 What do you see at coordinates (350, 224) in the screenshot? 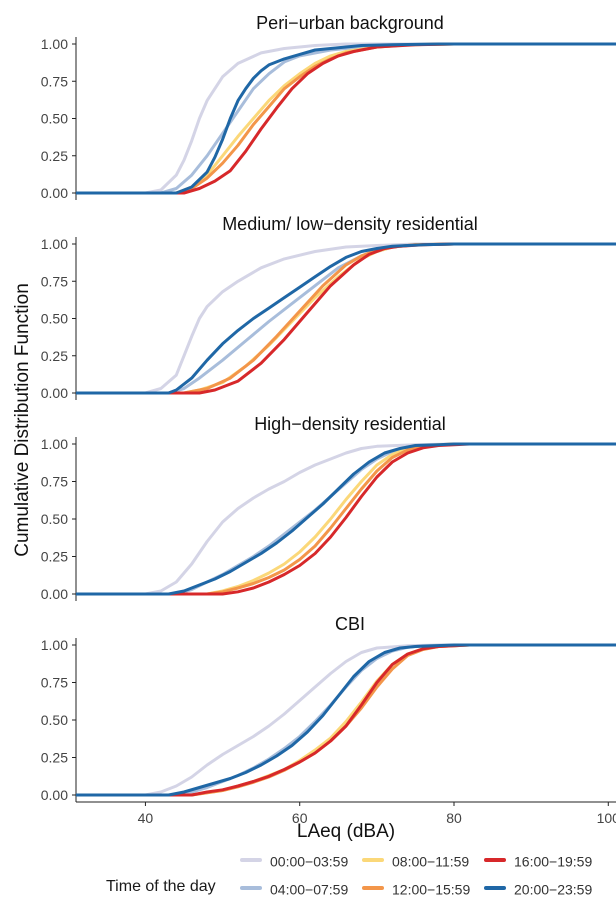
I see `panel-title: Medium/ low−density residential` at bounding box center [350, 224].